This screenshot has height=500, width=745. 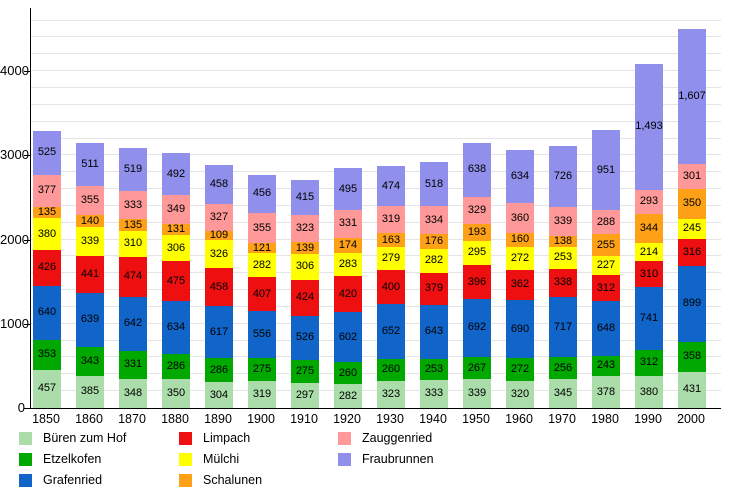 What do you see at coordinates (606, 366) in the screenshot?
I see `segment-etzelkofen: 243` at bounding box center [606, 366].